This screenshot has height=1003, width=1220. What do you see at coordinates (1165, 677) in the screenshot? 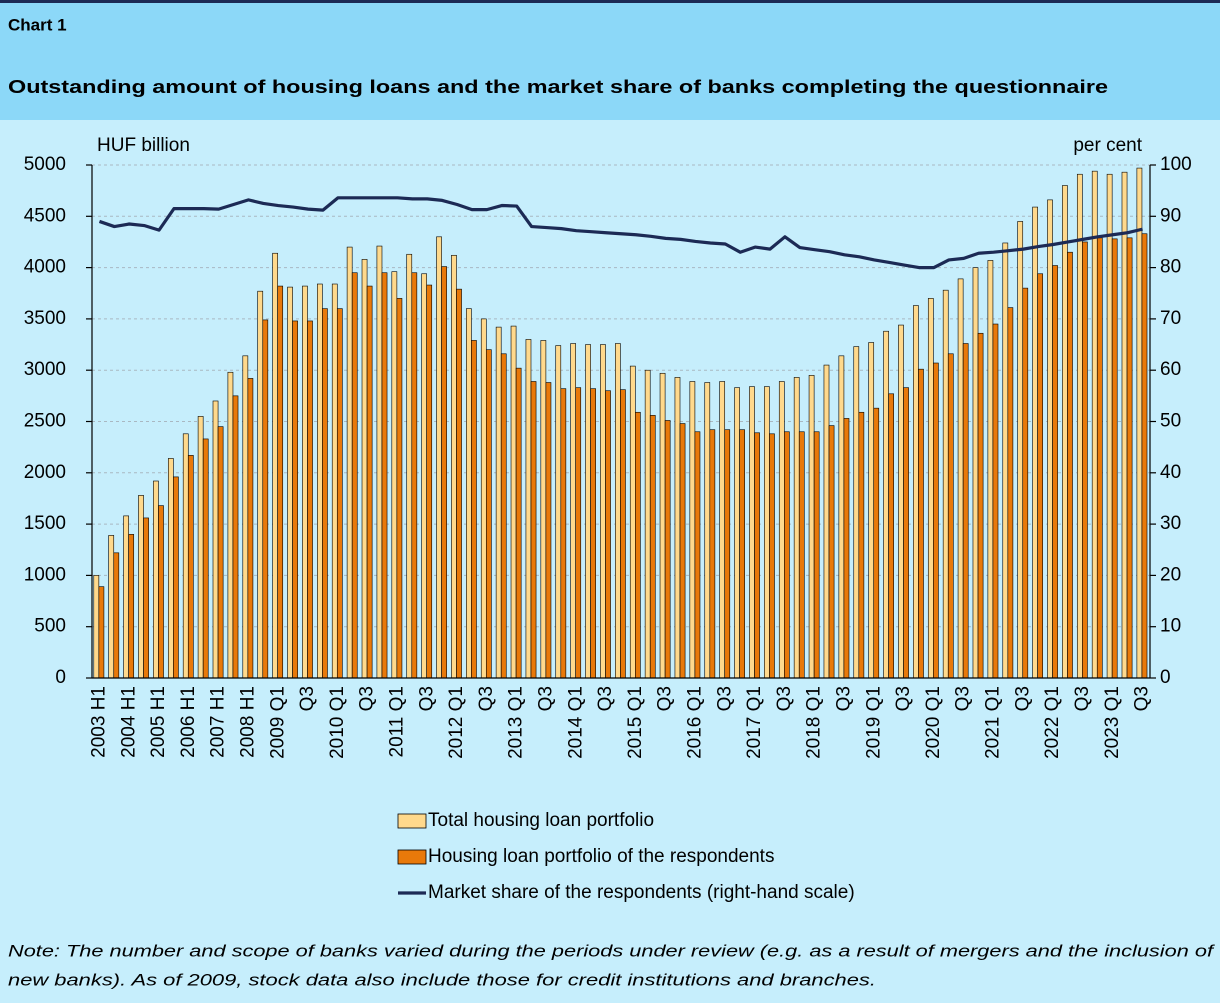
I see `y2-tick-label: 0` at bounding box center [1165, 677].